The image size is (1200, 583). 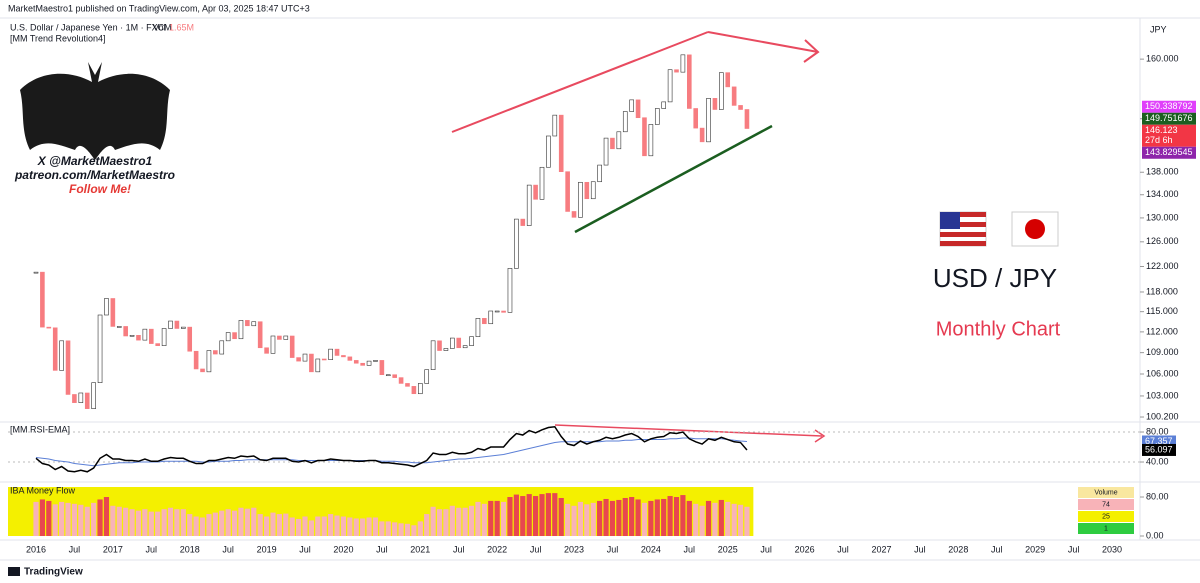 What do you see at coordinates (963, 229) in the screenshot?
I see `us-flag` at bounding box center [963, 229].